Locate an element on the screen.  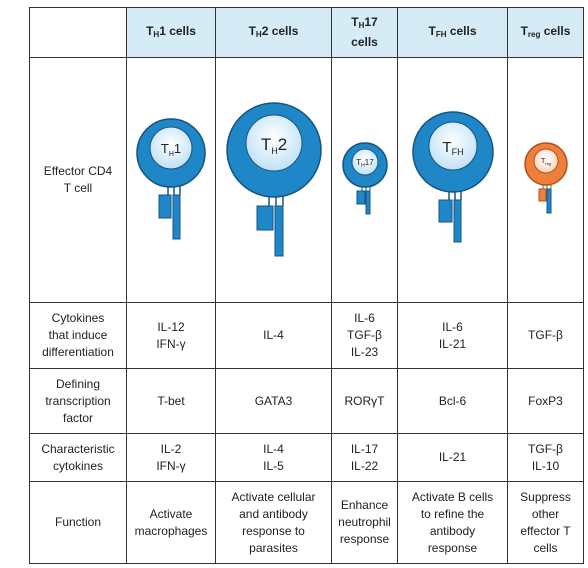
th17-cell-diagram: TH17 is located at coordinates (364, 180).